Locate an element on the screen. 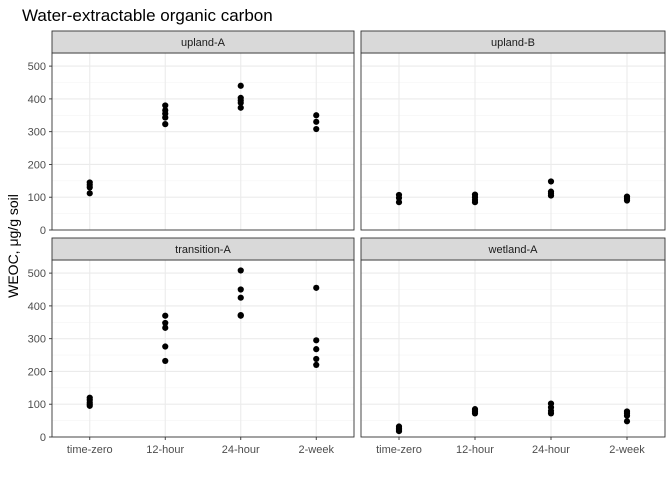 This screenshot has width=672, height=480. strip-label: upland-A is located at coordinates (203, 43).